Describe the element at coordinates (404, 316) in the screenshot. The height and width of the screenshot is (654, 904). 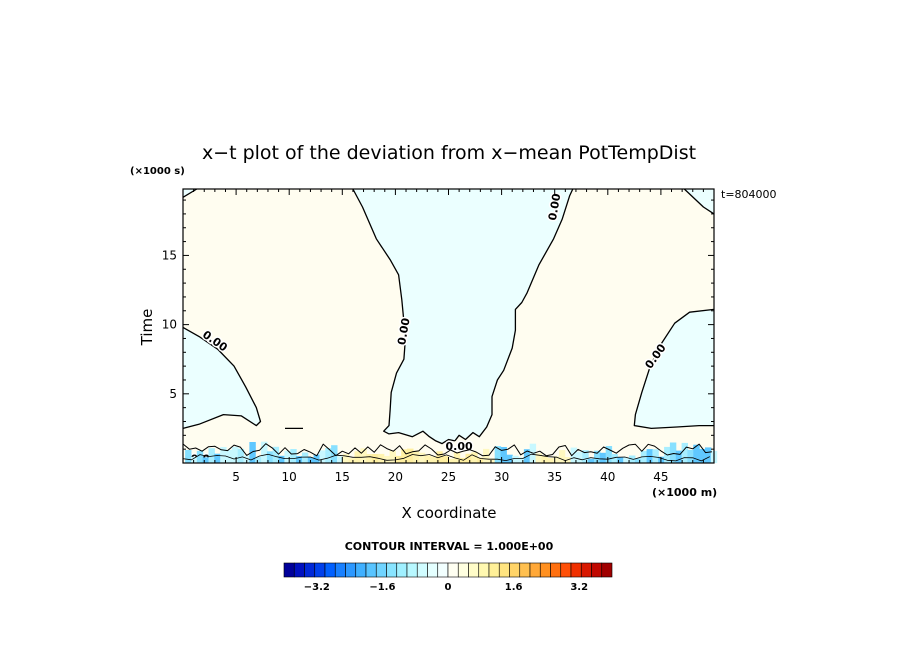
I see `zero-contour-center-left` at that location.